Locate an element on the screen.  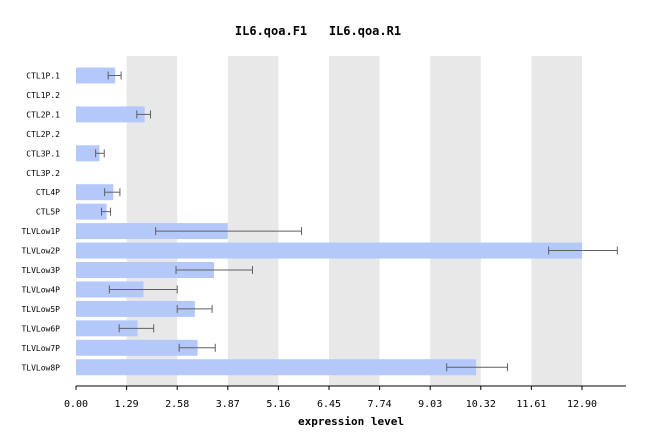
x-tick-label: 6.45 is located at coordinates (329, 404).